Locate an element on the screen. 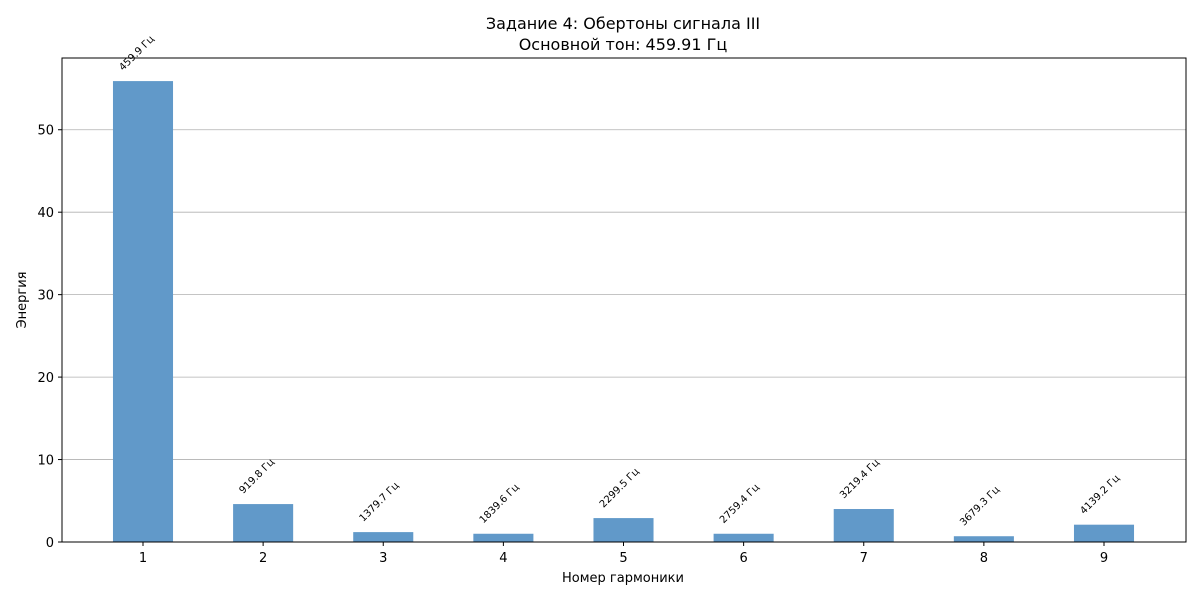  bar-value-label: 3219.4 Гц is located at coordinates (860, 479).